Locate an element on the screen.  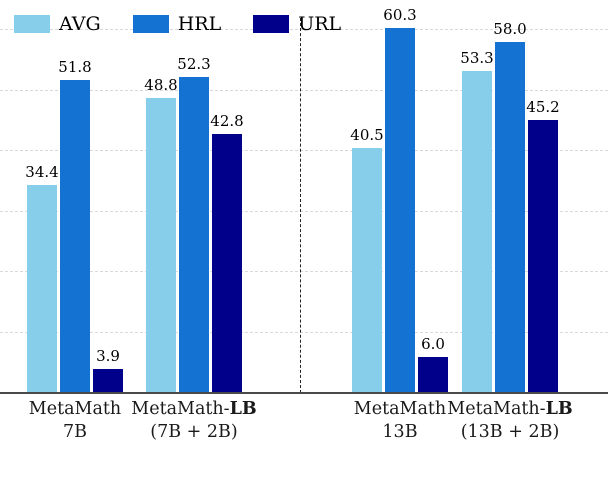
bar-slot: 48.8 is located at coordinates (161, 205).